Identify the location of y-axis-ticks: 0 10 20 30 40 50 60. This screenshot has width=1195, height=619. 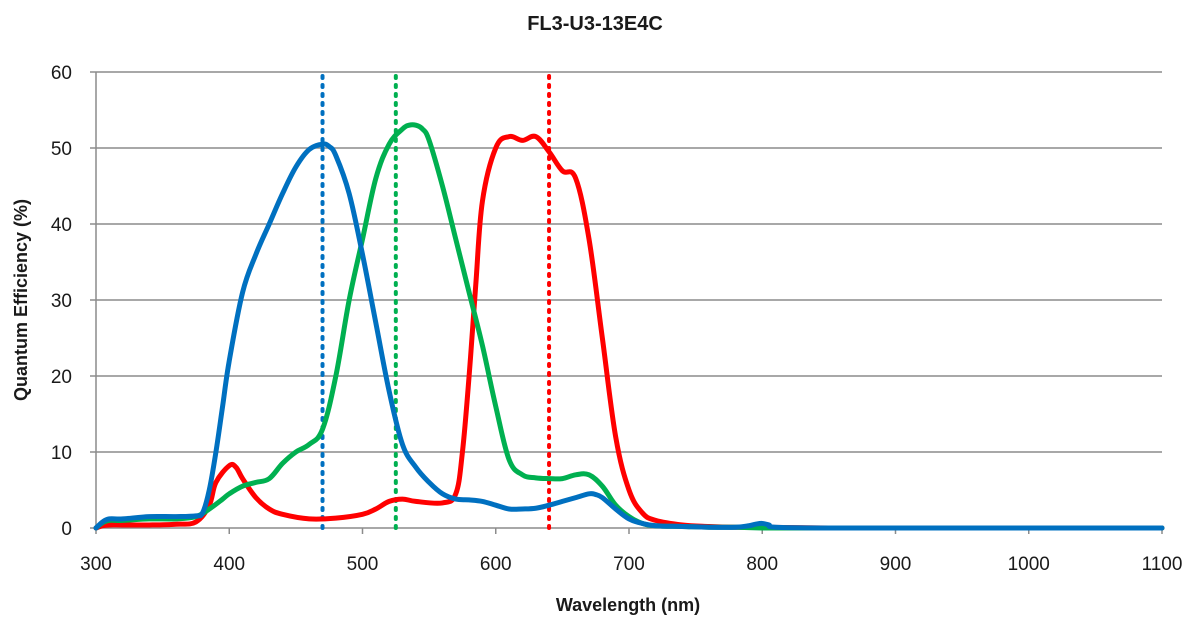
(73, 301).